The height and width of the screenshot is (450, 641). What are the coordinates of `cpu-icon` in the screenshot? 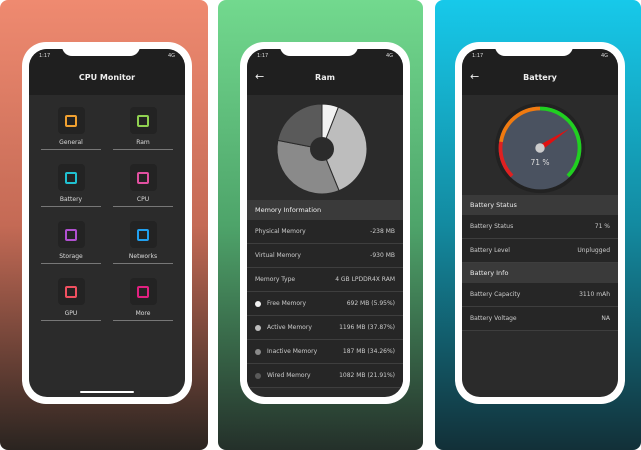 It's located at (143, 177).